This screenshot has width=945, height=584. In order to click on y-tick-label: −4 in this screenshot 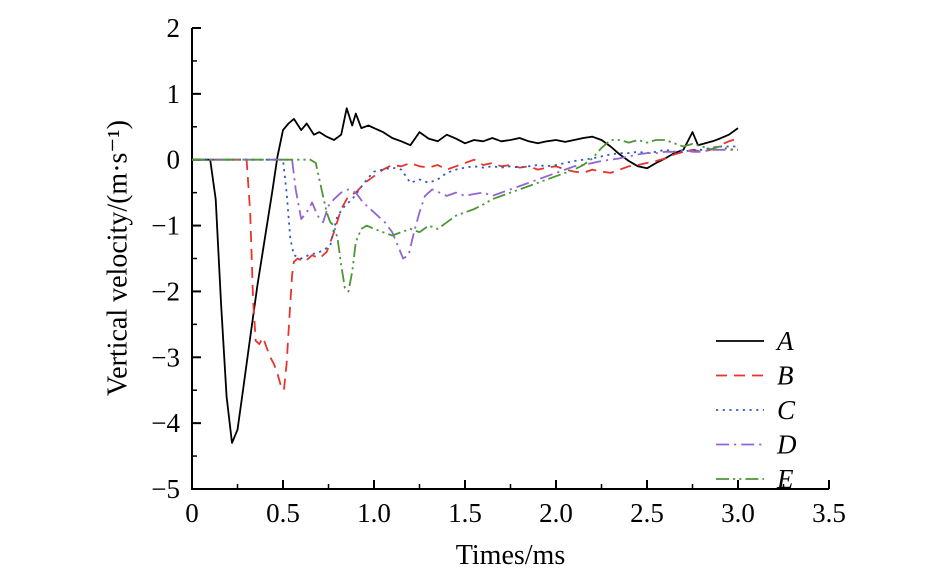, I will do `click(165, 423)`.